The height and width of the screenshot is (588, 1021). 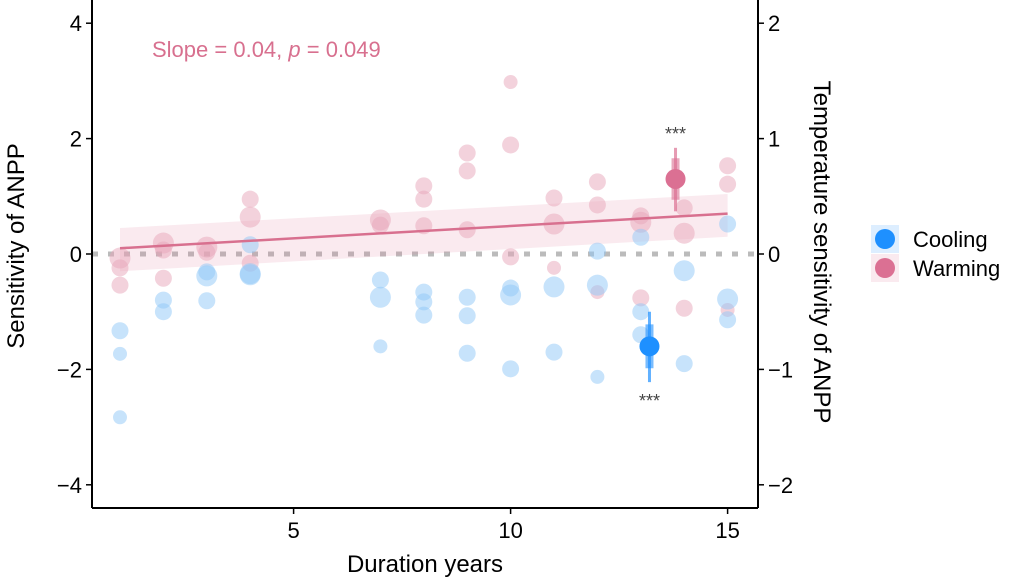 I want to click on y-right-tick-label: 1, so click(x=774, y=139).